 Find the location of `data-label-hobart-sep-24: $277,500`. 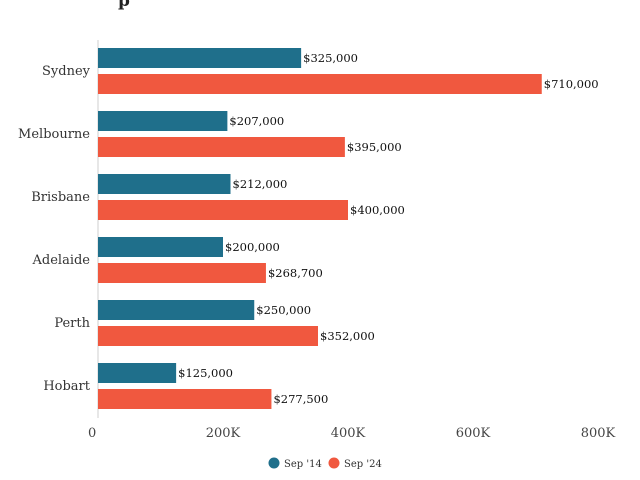

data-label-hobart-sep-24: $277,500 is located at coordinates (300, 399).